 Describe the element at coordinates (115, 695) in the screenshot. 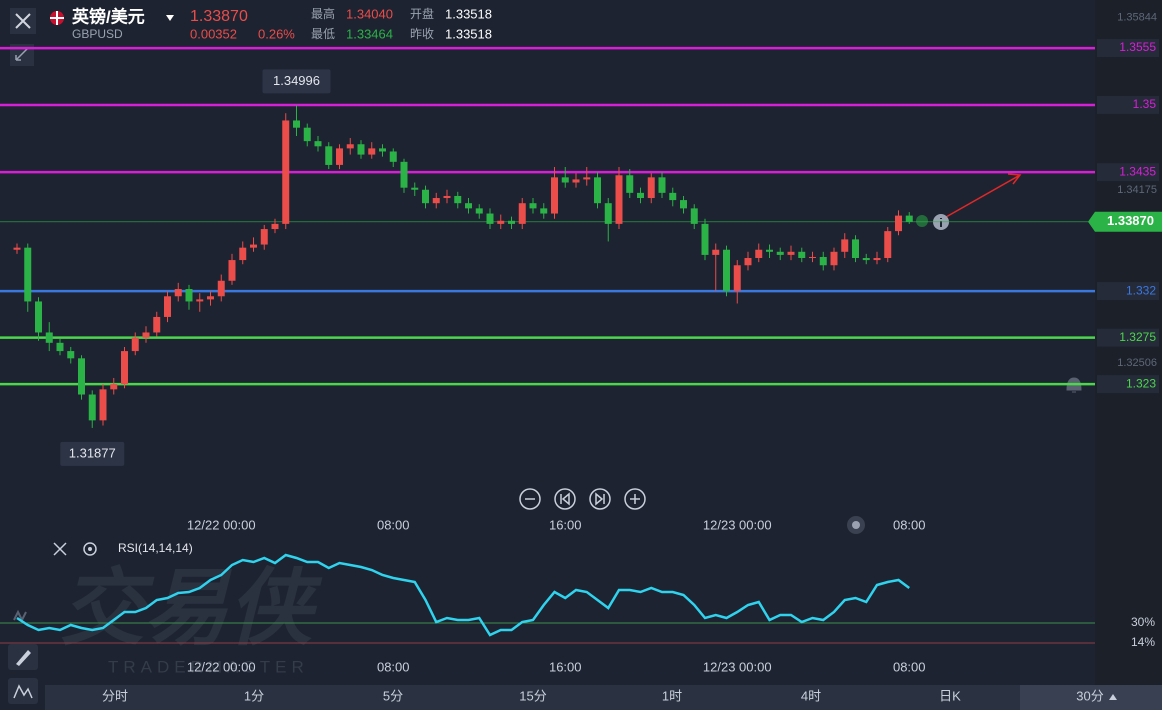

I see `timeframe-tab: 分时` at that location.